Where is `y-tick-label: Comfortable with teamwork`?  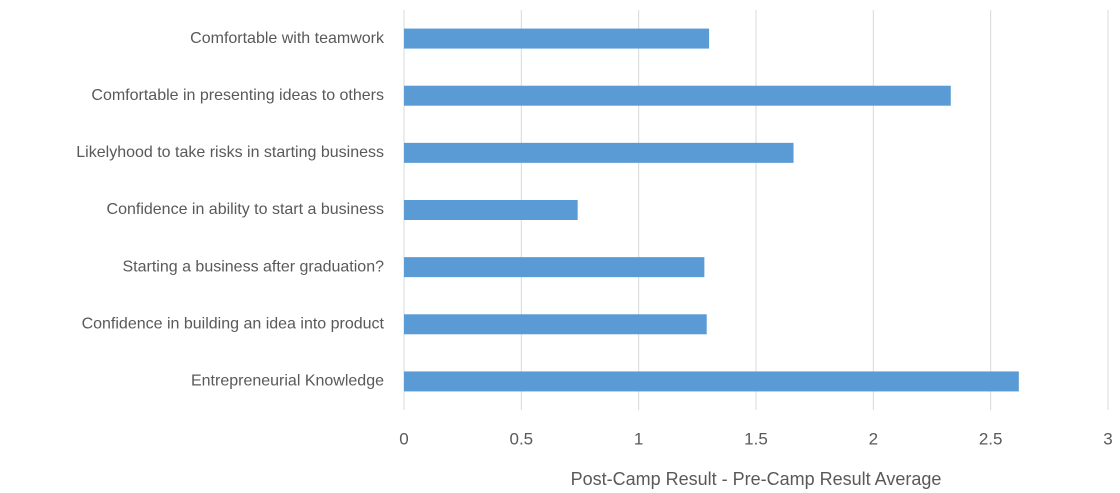 y-tick-label: Comfortable with teamwork is located at coordinates (287, 38).